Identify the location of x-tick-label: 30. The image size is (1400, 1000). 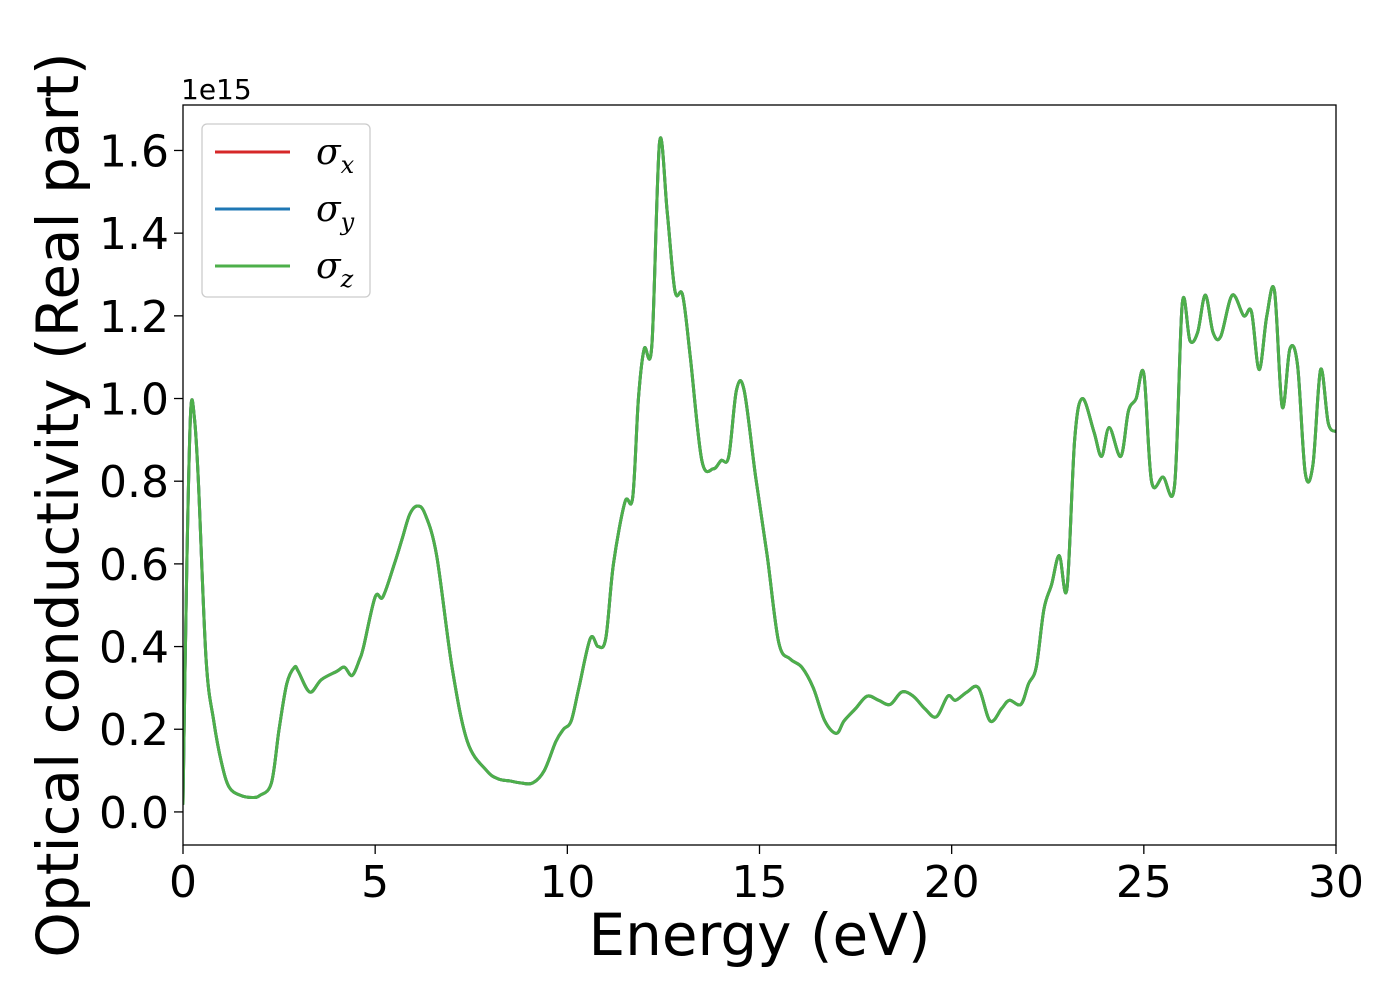
(1336, 882).